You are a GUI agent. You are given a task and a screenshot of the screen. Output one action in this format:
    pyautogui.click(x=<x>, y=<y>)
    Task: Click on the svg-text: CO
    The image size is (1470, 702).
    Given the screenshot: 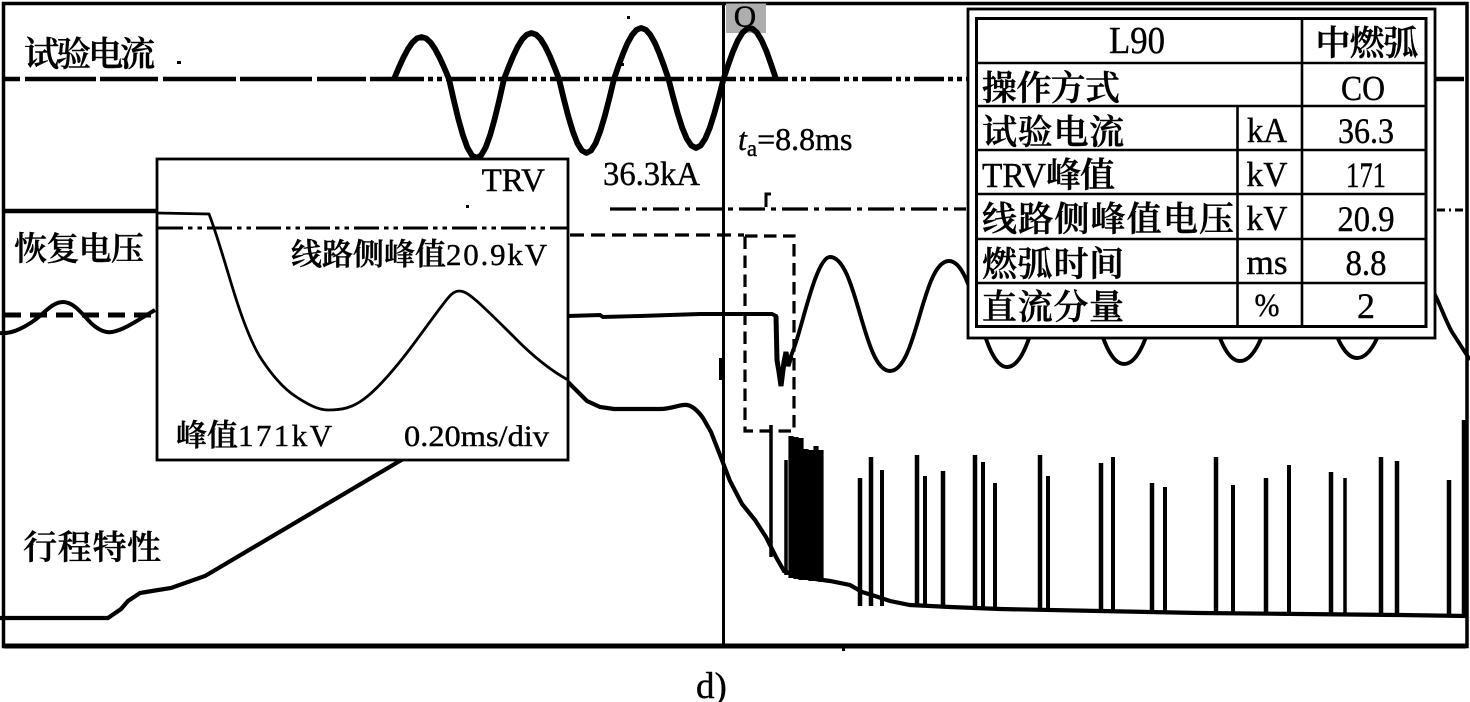 What is the action you would take?
    pyautogui.click(x=1363, y=88)
    